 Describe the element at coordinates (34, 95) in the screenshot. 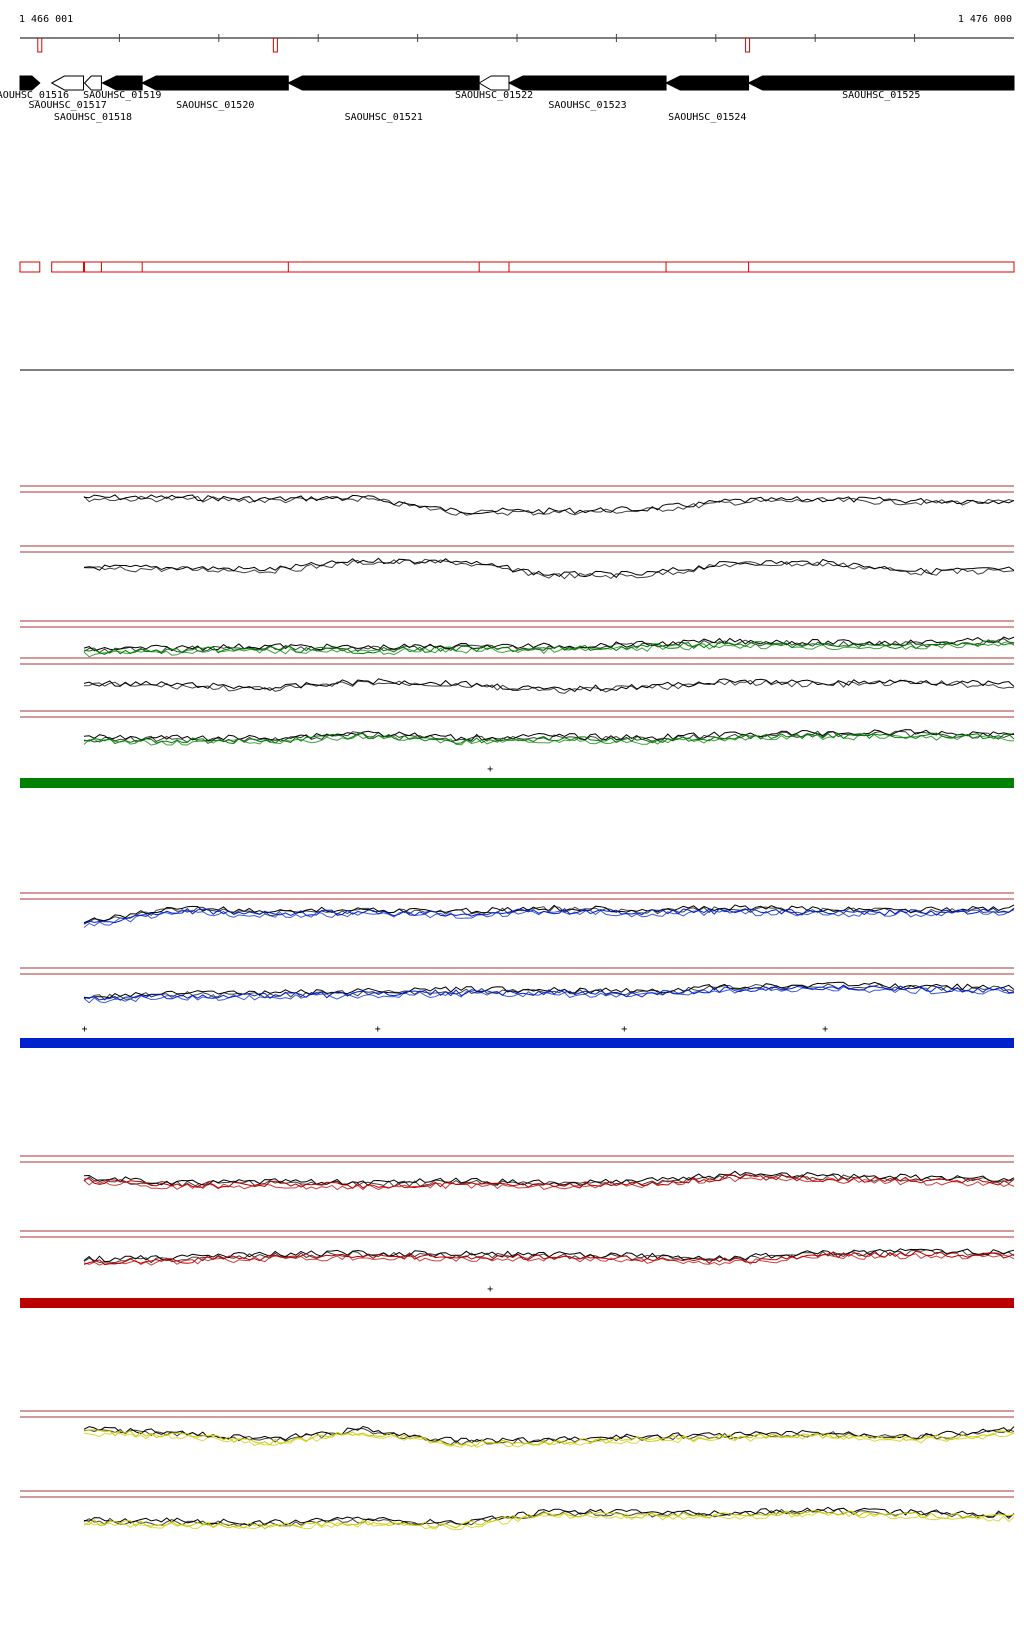

I see `gene-label: SAOUHSC_01516` at that location.